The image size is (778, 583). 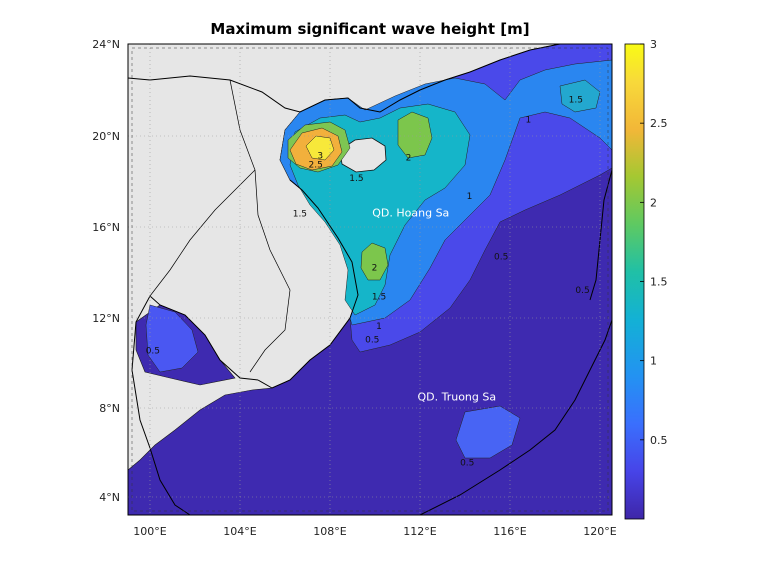 What do you see at coordinates (370, 29) in the screenshot?
I see `chart-title: Maximum significant wave height [m]` at bounding box center [370, 29].